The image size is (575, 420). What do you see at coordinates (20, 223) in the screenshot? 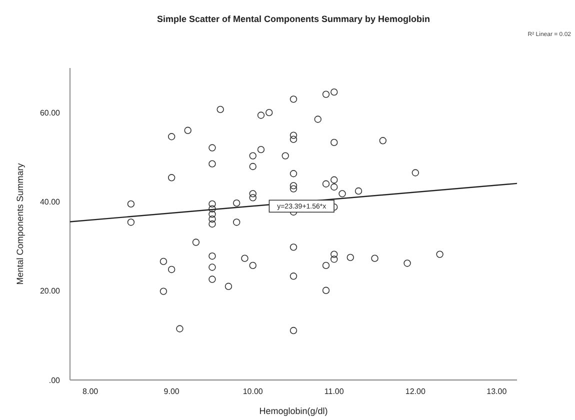
I see `y-axis-title: Mental Components Summary` at bounding box center [20, 223].